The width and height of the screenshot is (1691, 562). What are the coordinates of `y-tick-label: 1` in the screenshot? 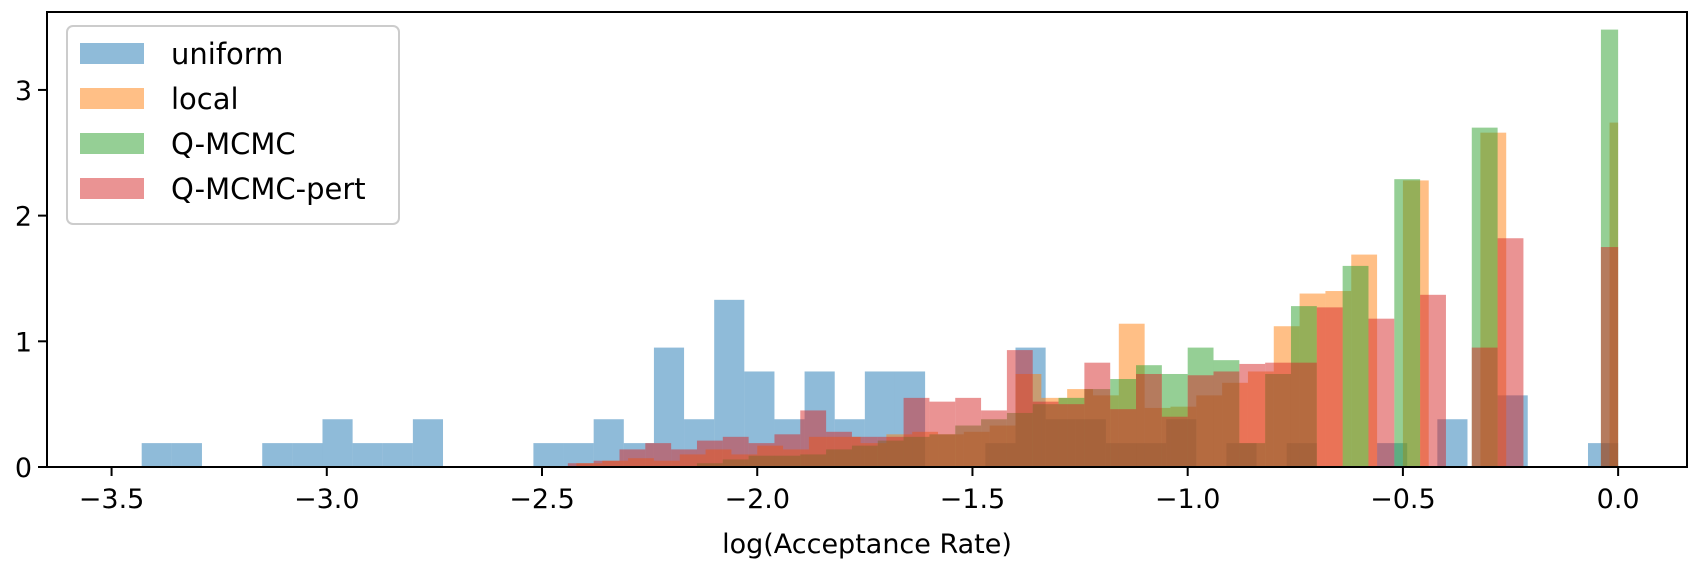 It's located at (23, 342).